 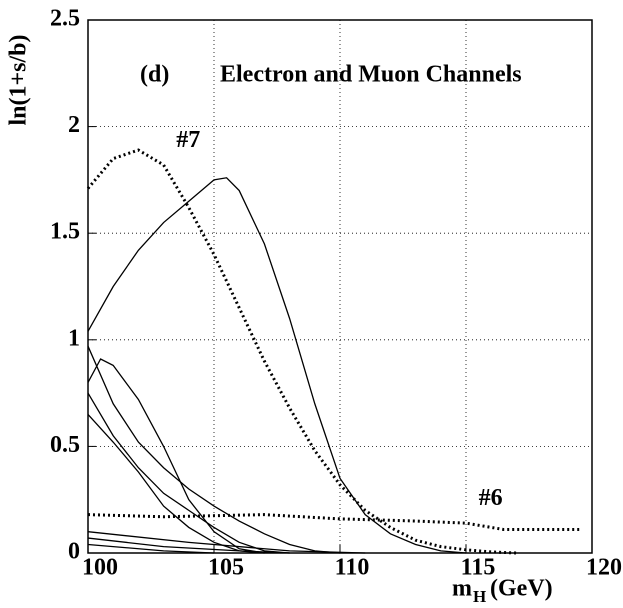 I want to click on x-tick-label: 115, so click(x=478, y=568).